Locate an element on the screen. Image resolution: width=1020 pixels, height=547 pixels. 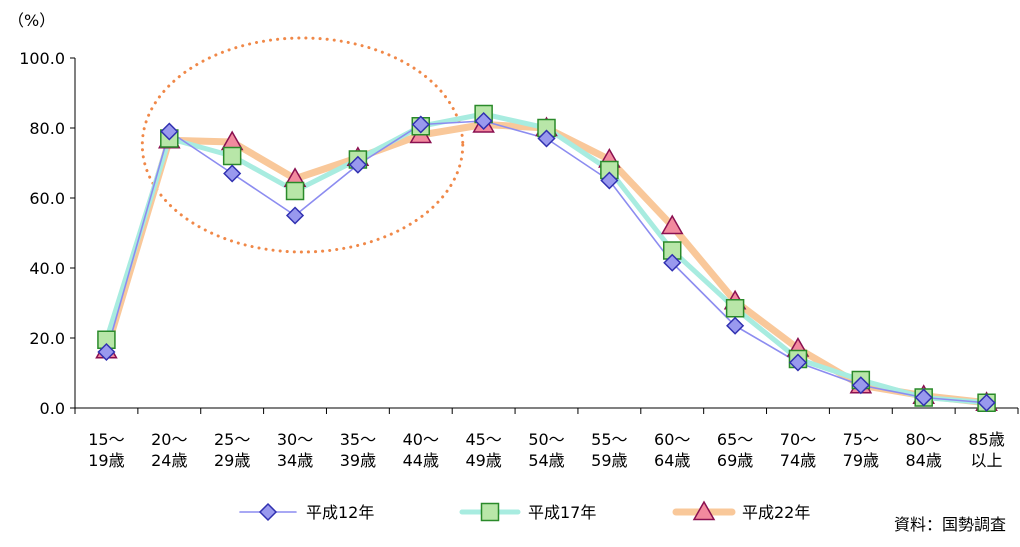
x-tick-label: 60～ 64歳 is located at coordinates (672, 450).